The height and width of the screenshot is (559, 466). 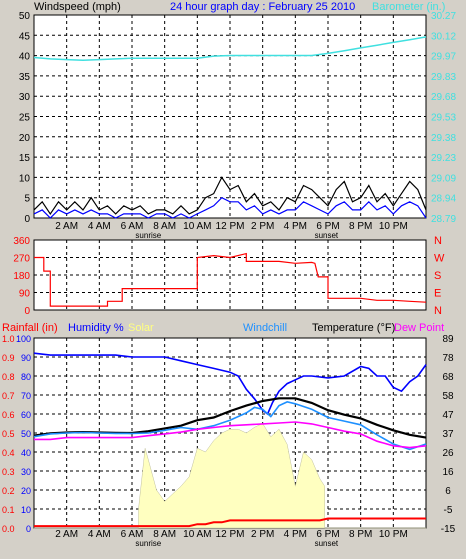 What do you see at coordinates (419, 328) in the screenshot?
I see `legend-dewpoint: Dew Point` at bounding box center [419, 328].